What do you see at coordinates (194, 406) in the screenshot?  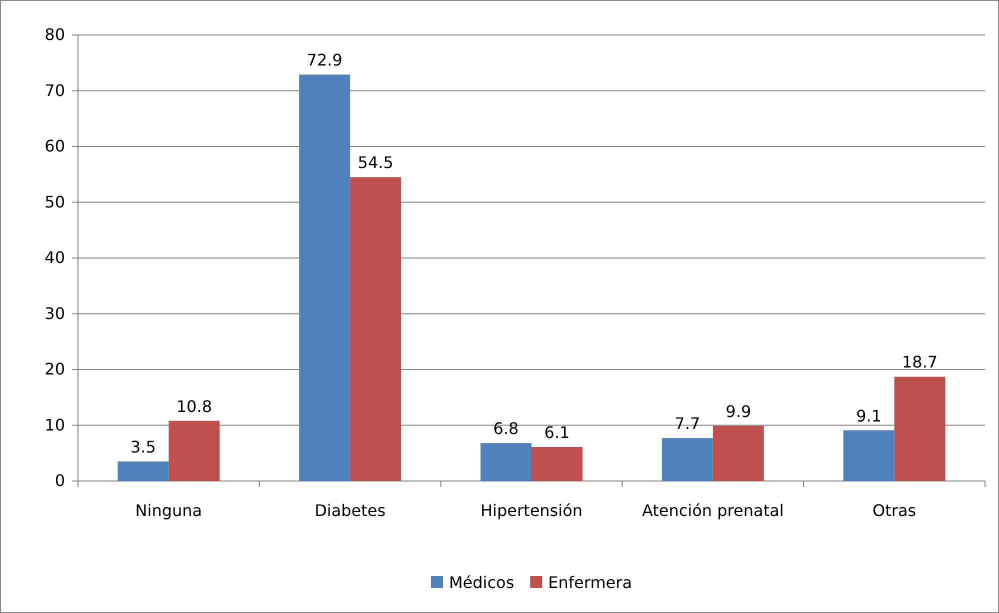 I see `data-label: 10.8` at bounding box center [194, 406].